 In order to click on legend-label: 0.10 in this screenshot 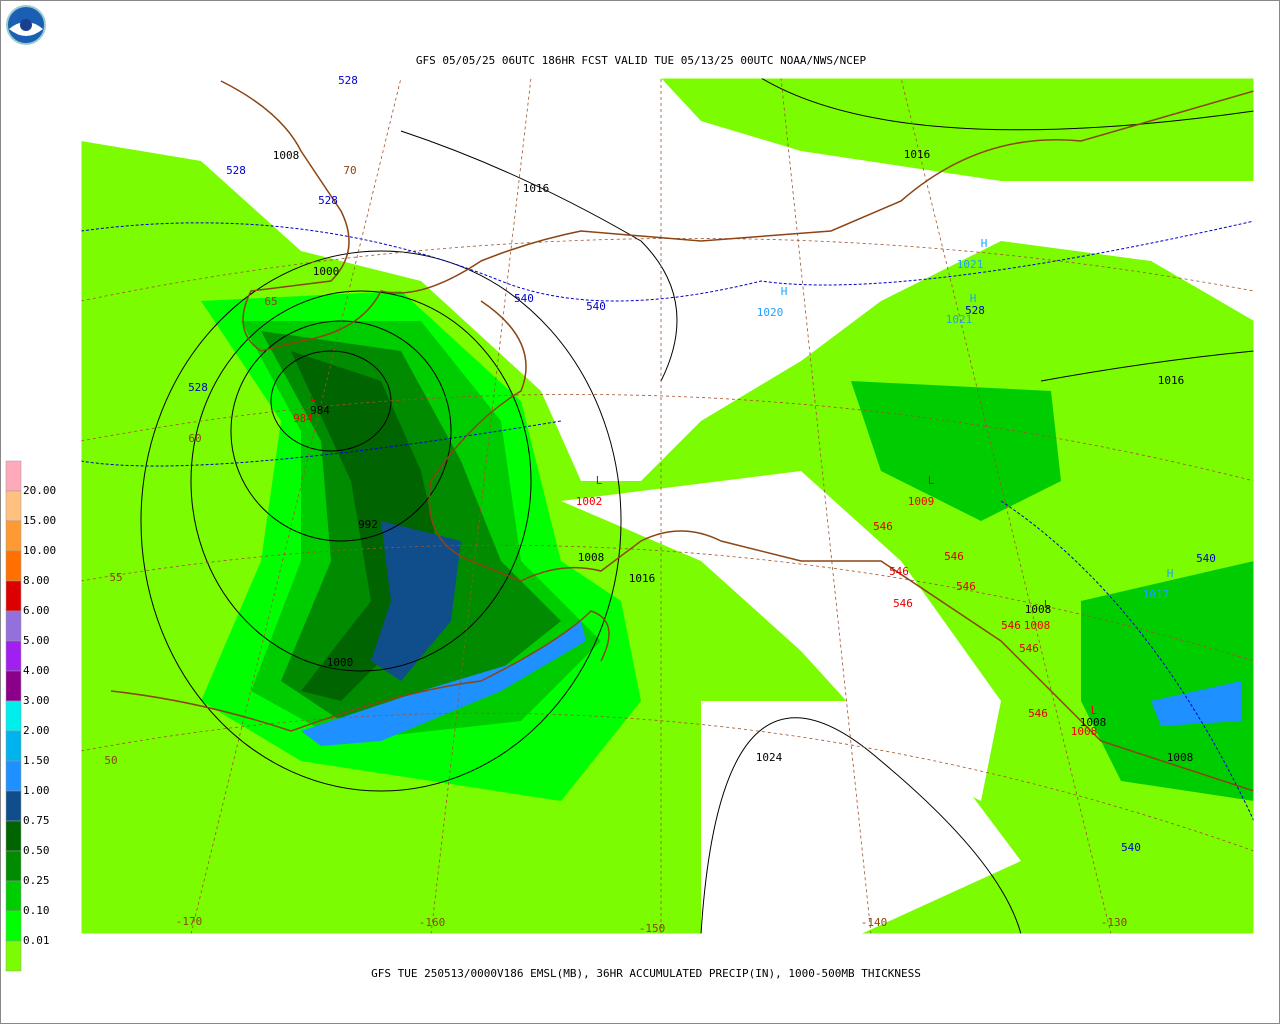, I will do `click(36, 910)`.